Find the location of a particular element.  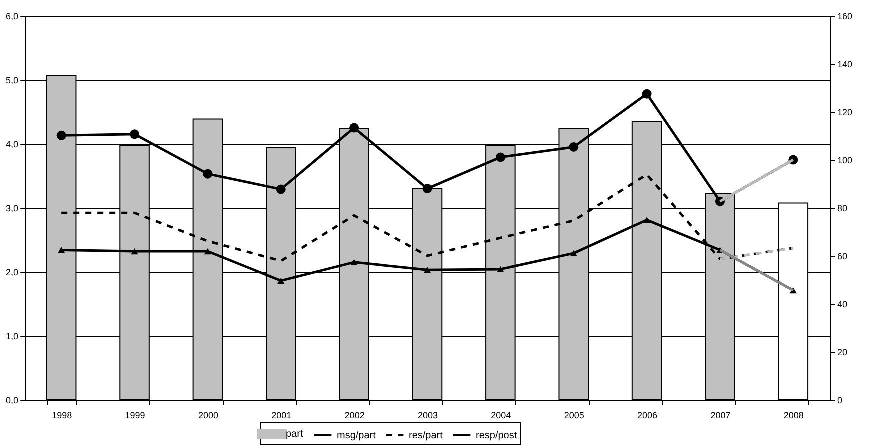

x-tick-label: 2005 is located at coordinates (574, 415).